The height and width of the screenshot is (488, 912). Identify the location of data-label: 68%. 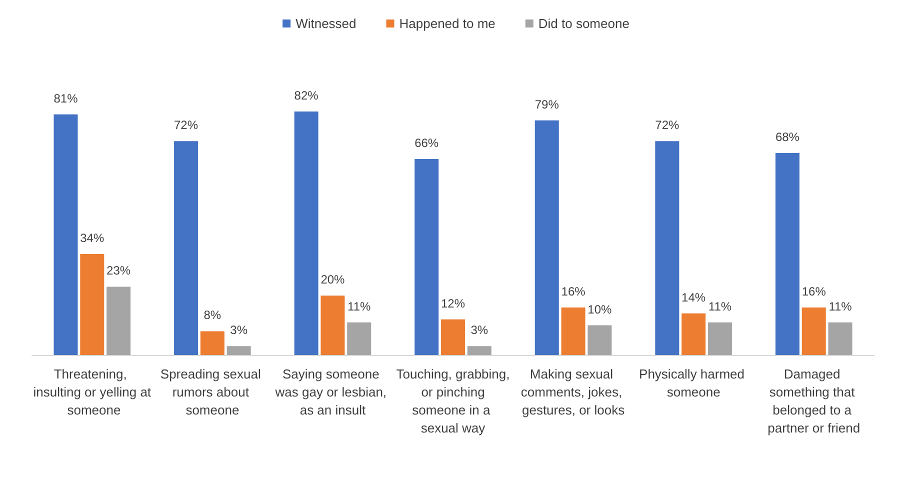
(787, 137).